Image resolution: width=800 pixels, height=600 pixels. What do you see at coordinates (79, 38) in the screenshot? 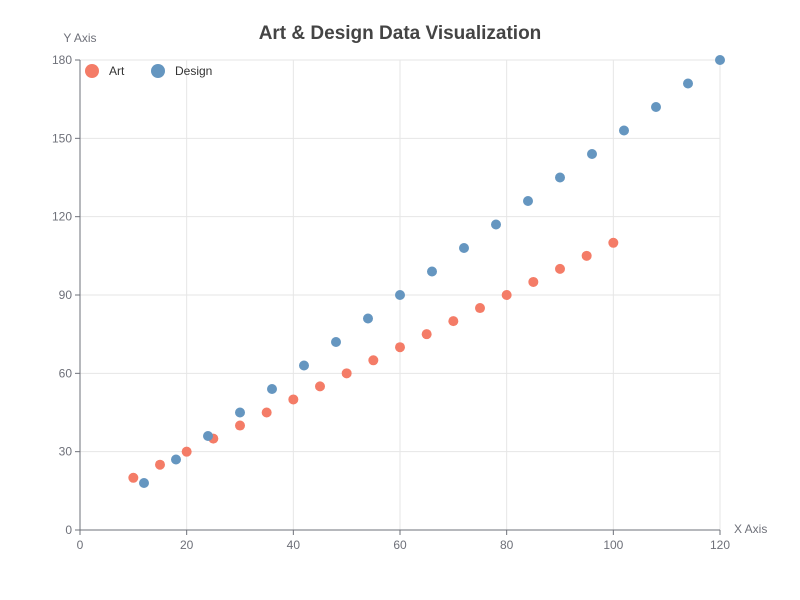
I see `y-axis-label: Y Axis` at bounding box center [79, 38].